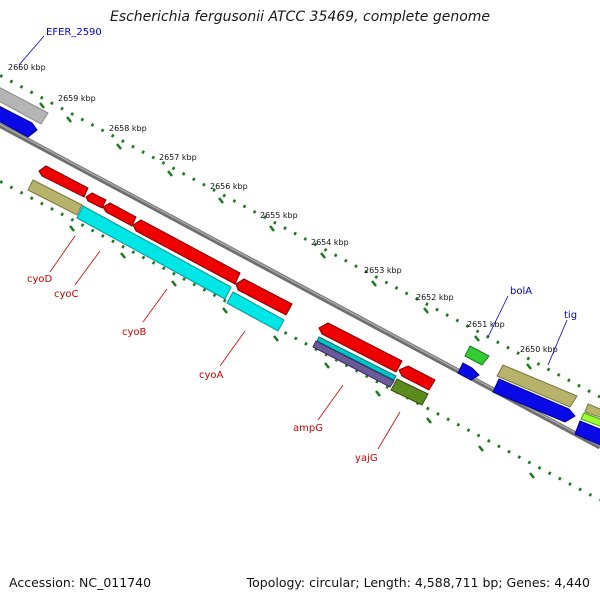 The image size is (600, 600). I want to click on gene-label-ampg: ampG, so click(308, 428).